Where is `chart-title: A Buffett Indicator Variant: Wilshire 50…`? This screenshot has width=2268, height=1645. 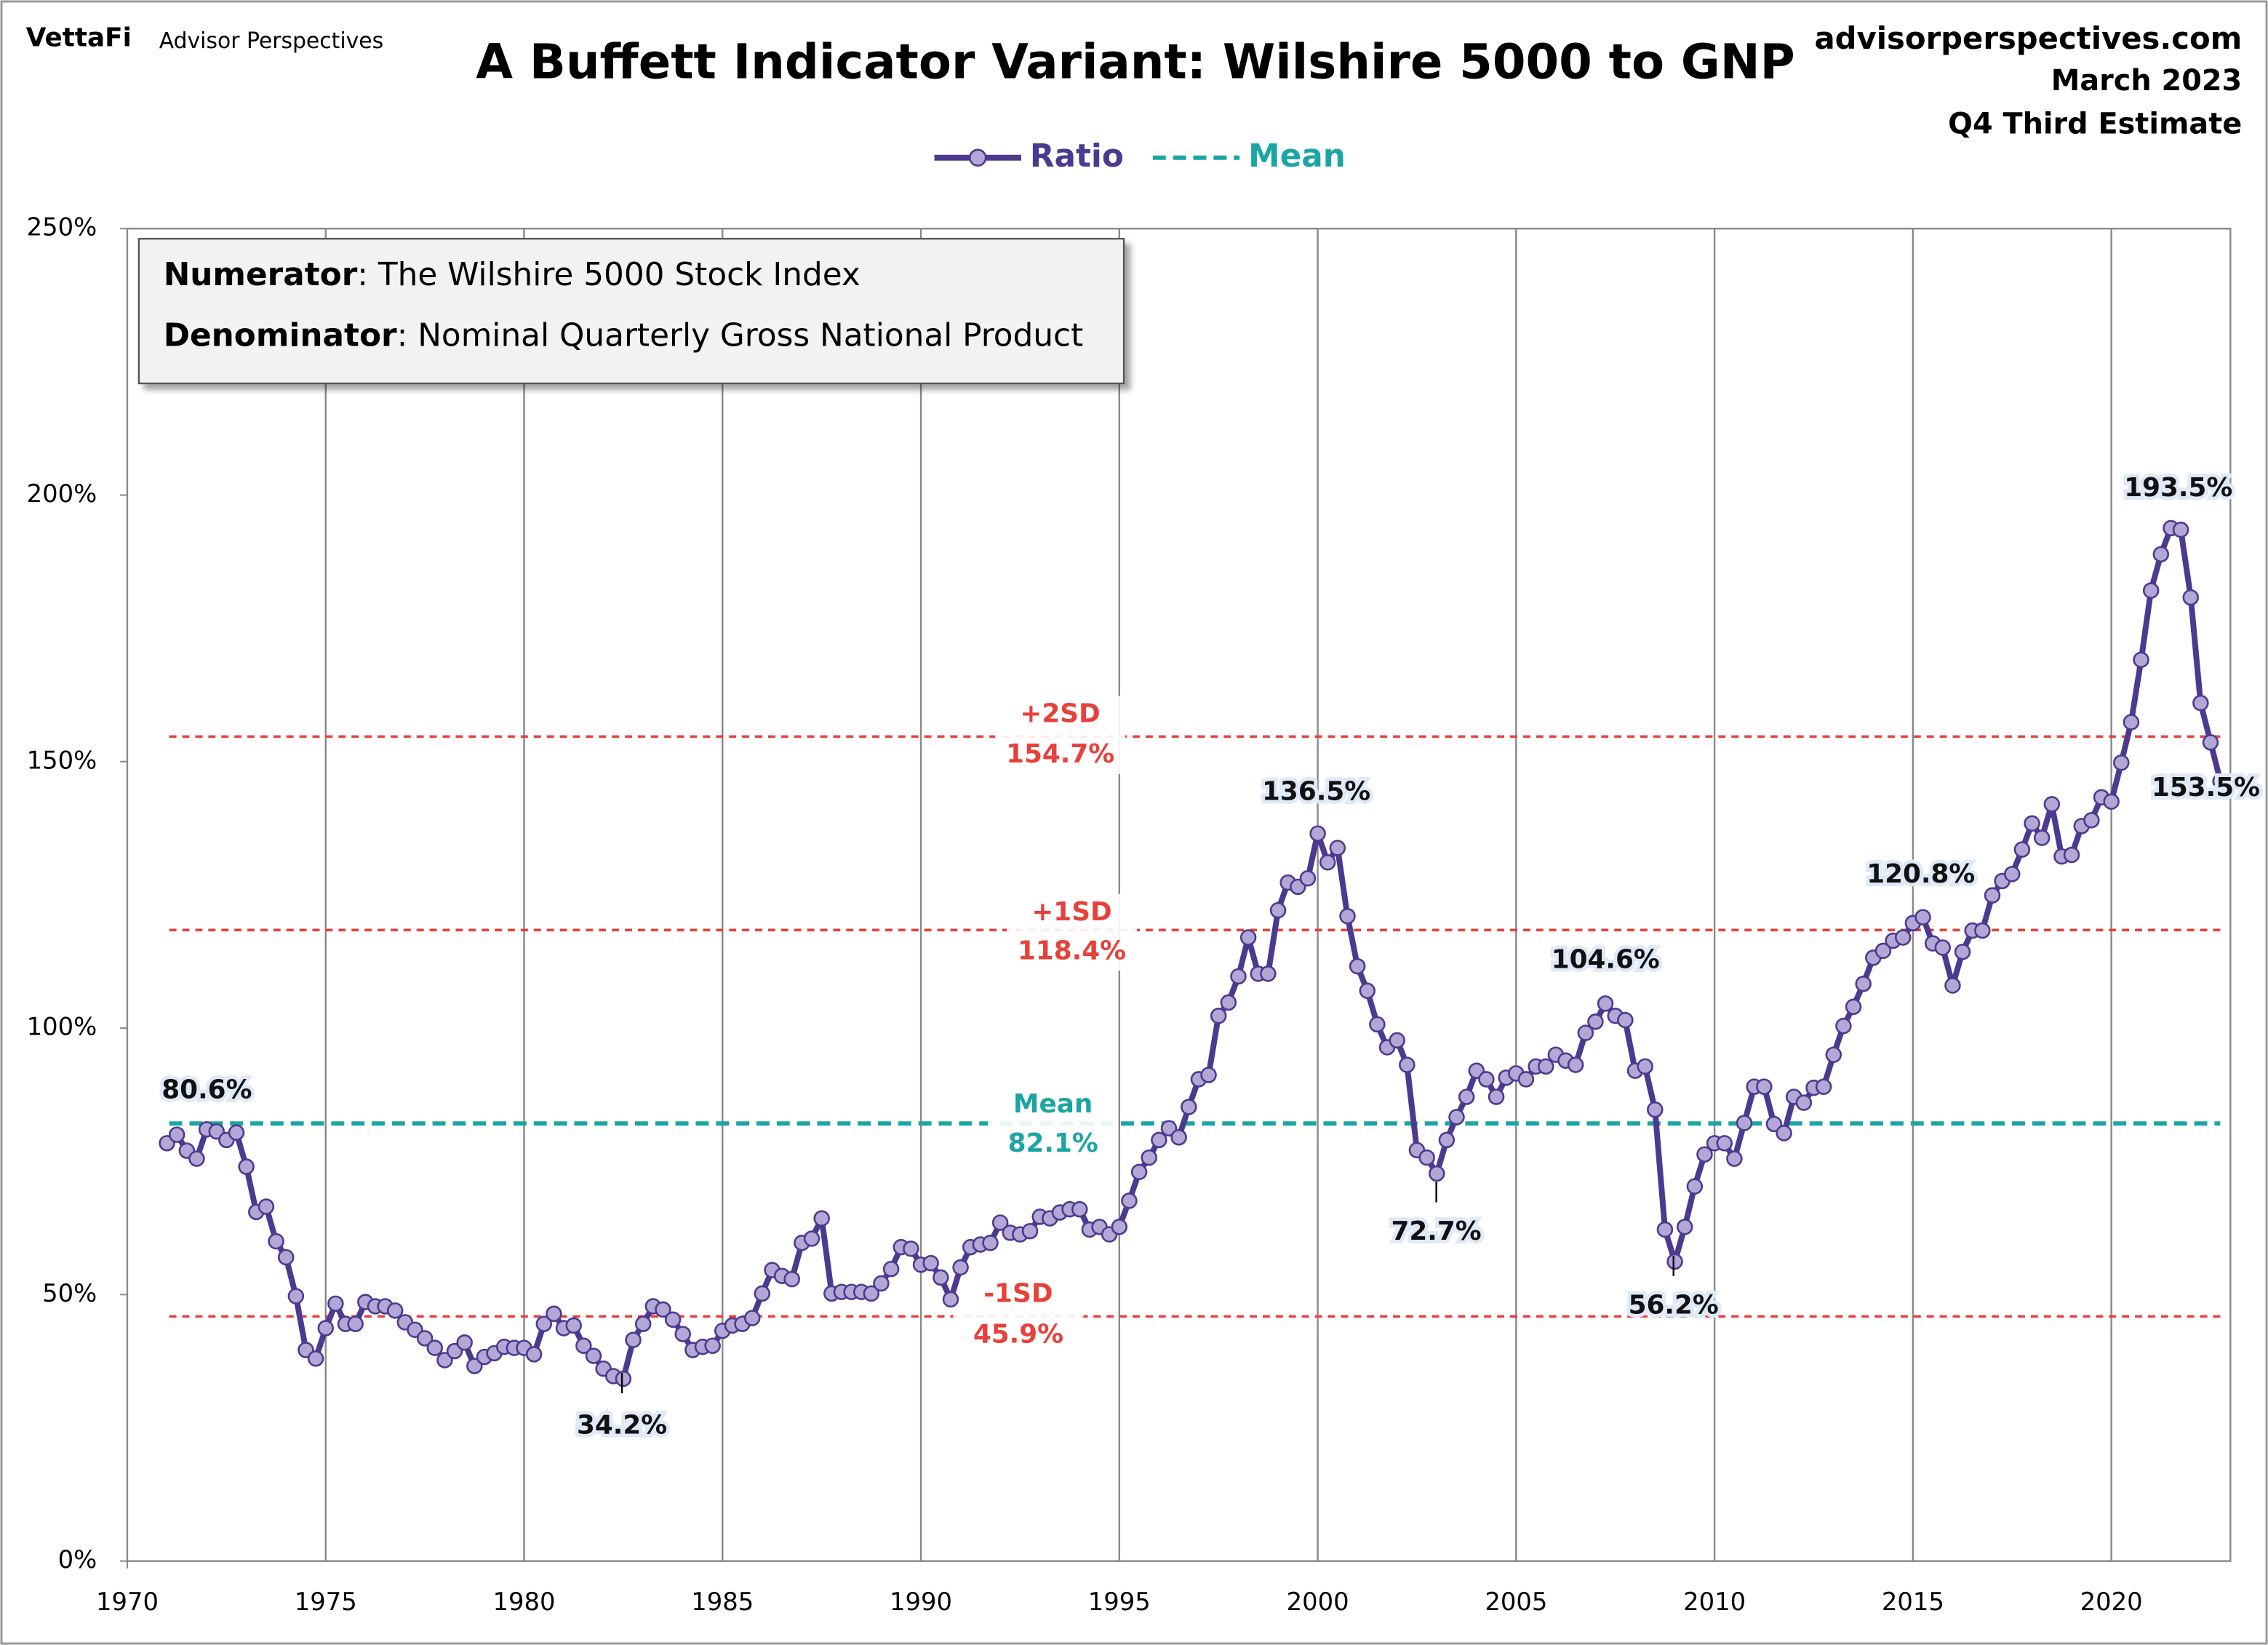
chart-title: A Buffett Indicator Variant: Wilshire 50… is located at coordinates (1135, 62).